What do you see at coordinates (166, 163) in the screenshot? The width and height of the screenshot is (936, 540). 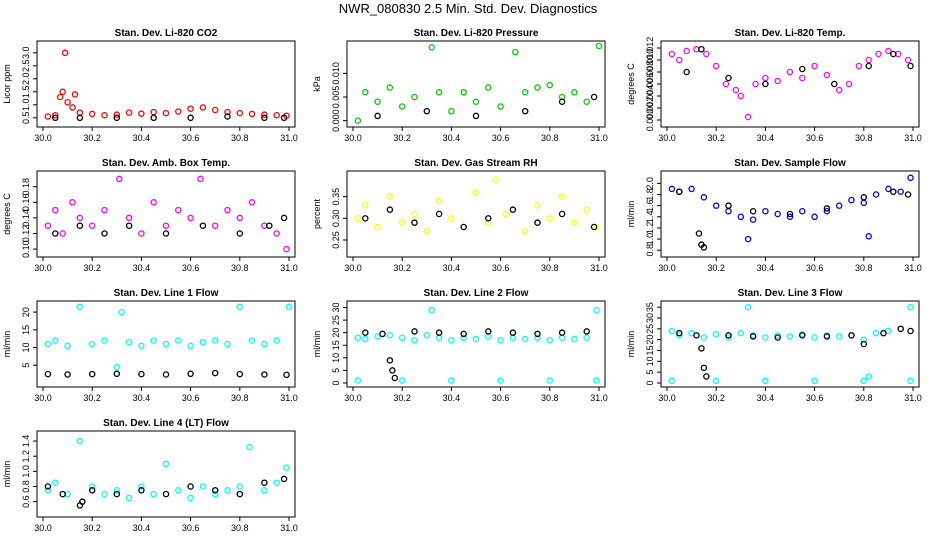 I see `chart-title: Stan. Dev. Amb. Box Temp.` at bounding box center [166, 163].